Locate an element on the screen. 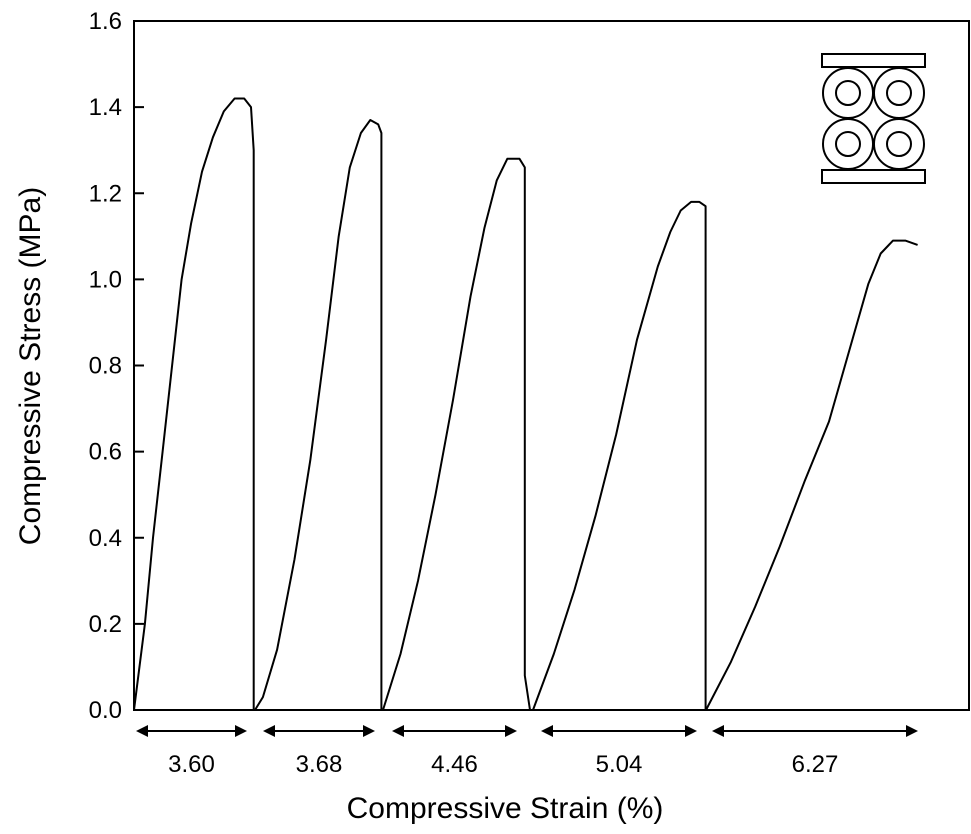  y-tick-label: 0.4 is located at coordinates (105, 538).